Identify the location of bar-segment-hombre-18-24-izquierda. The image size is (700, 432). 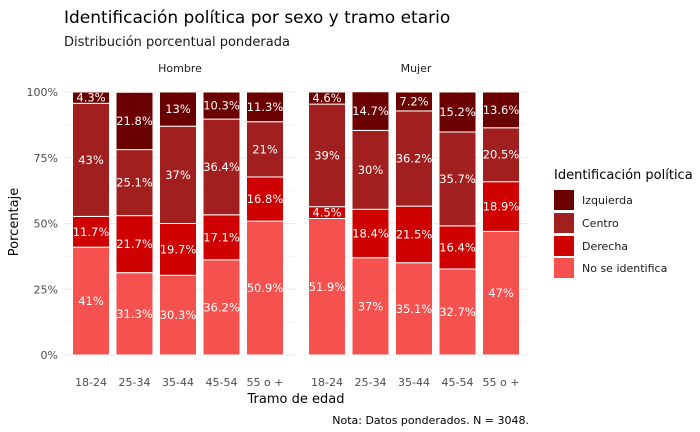
(91, 97).